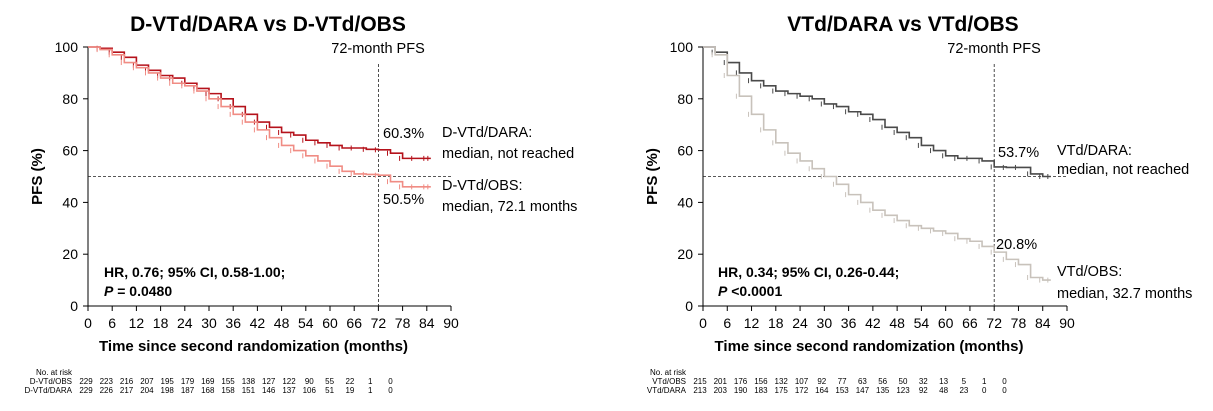 This screenshot has width=1213, height=411. Describe the element at coordinates (1018, 153) in the screenshot. I see `landmark-value-label: 53.7%` at that location.